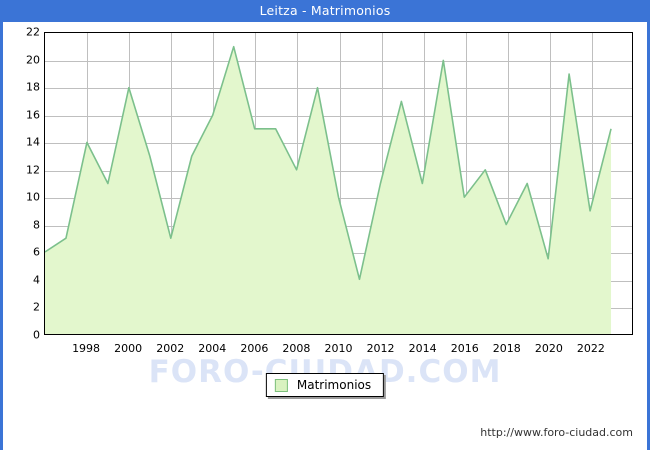  I want to click on chart-legend: Matrimonios, so click(325, 385).